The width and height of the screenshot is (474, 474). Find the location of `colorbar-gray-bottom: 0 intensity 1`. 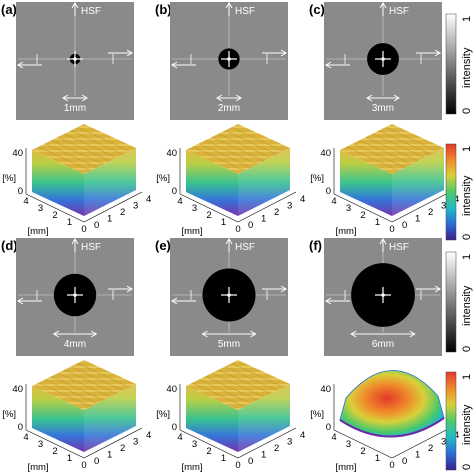

colorbar-gray-bottom: 0 intensity 1 is located at coordinates (459, 302).